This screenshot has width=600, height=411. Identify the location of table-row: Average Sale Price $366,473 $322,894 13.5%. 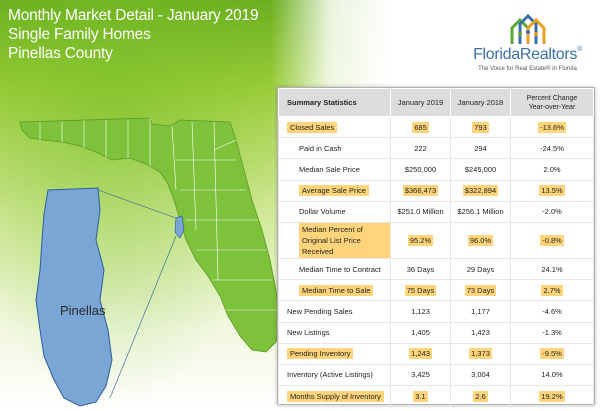
(436, 190).